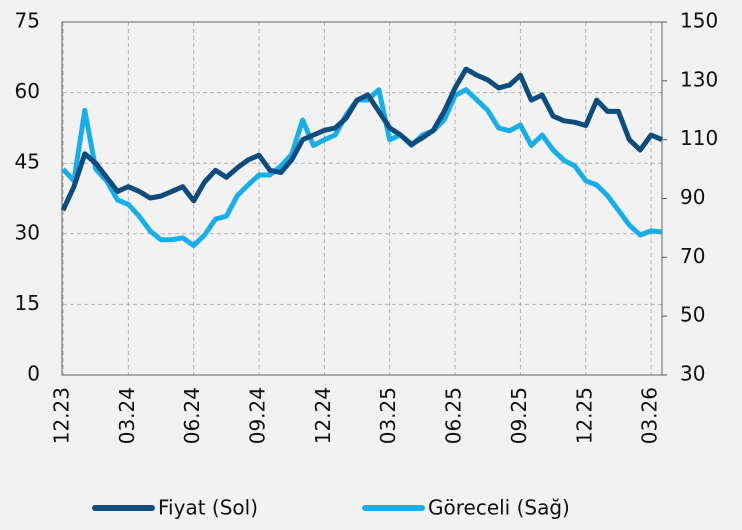  Describe the element at coordinates (192, 415) in the screenshot. I see `x-tick-label: 06.24` at that location.